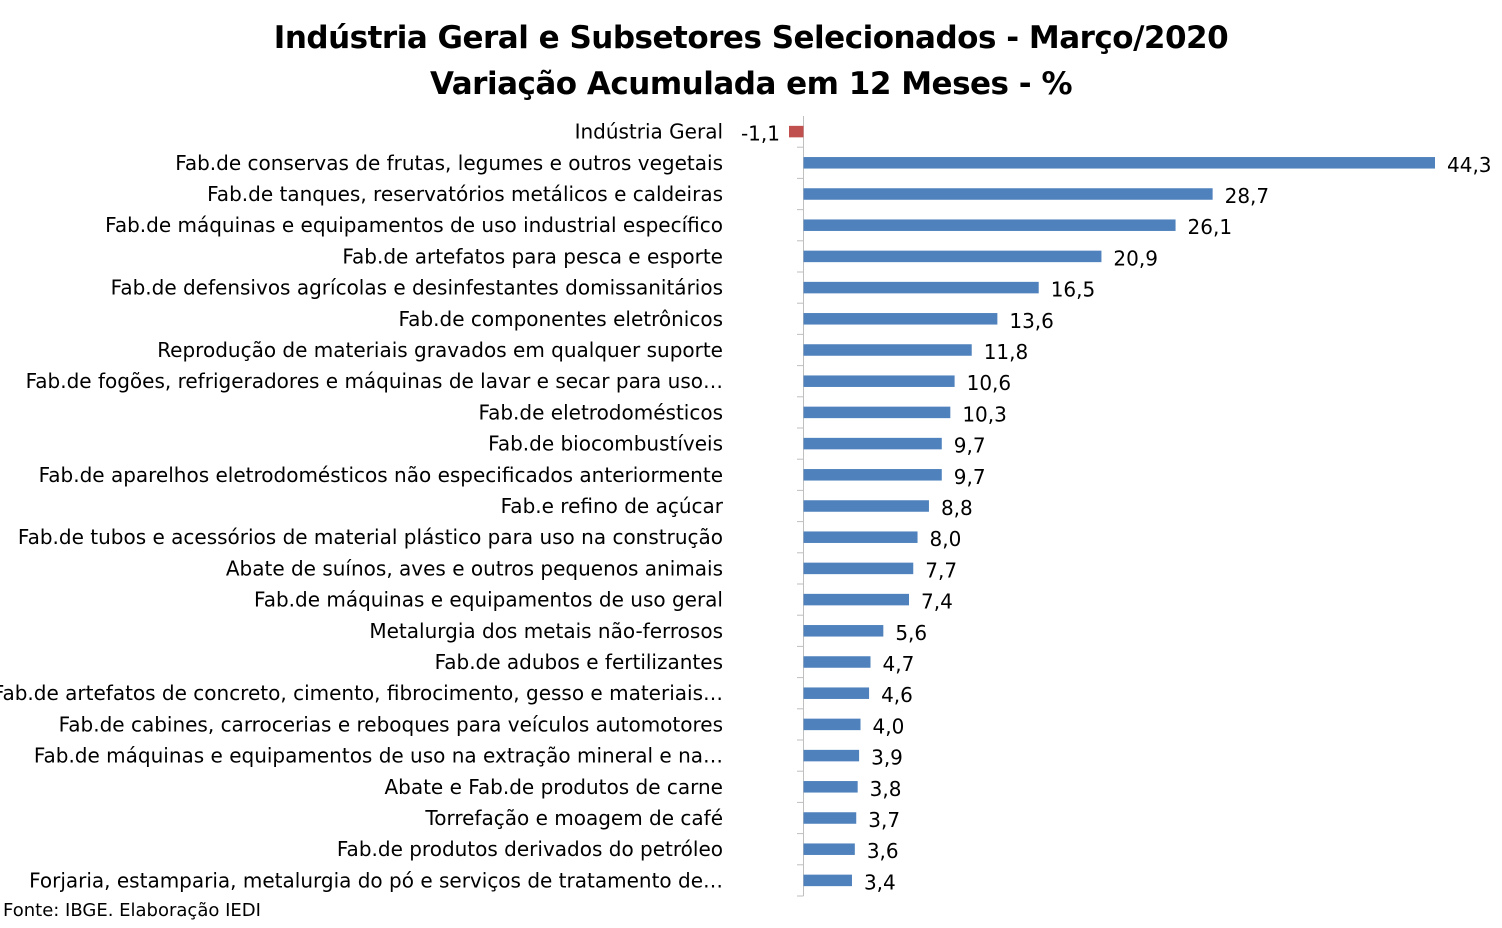 Image resolution: width=1502 pixels, height=928 pixels. Describe the element at coordinates (957, 508) in the screenshot. I see `data-label: 8,8` at that location.